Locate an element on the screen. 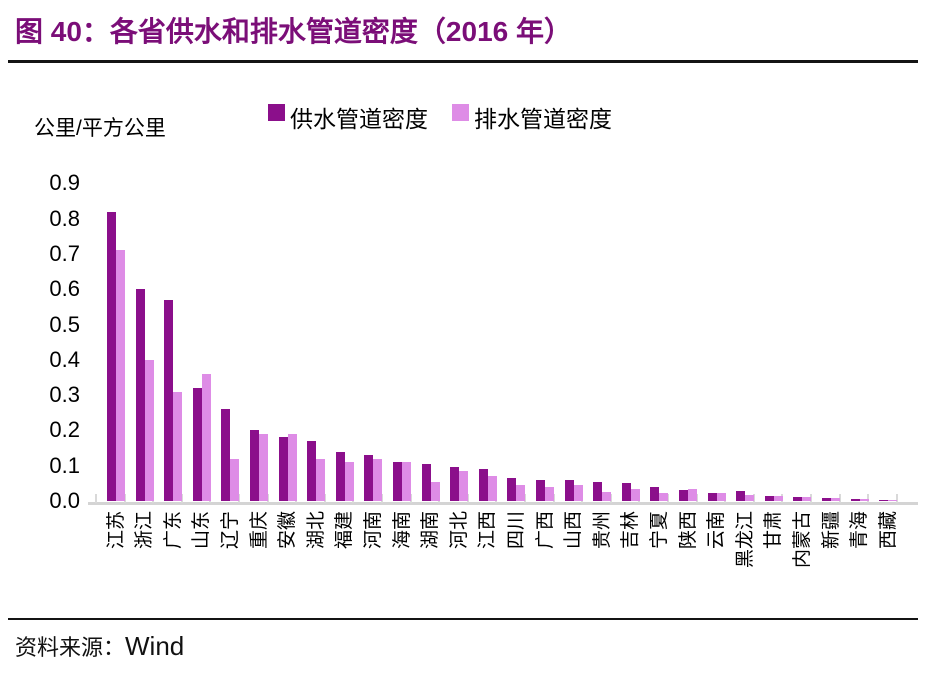  x-axis-category-label: 湖北 is located at coordinates (316, 530).